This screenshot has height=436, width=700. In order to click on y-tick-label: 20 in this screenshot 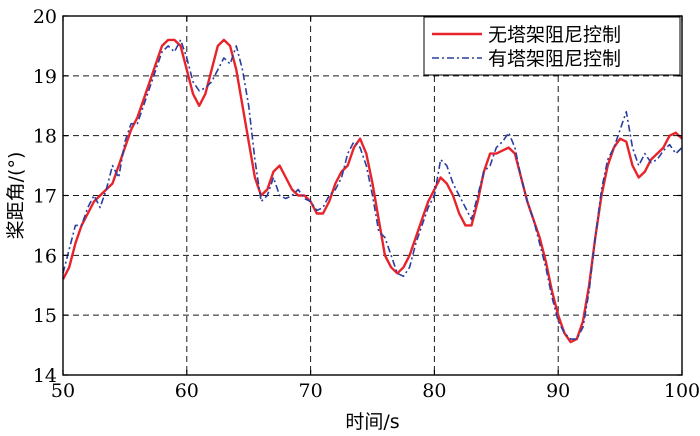, I will do `click(45, 17)`.